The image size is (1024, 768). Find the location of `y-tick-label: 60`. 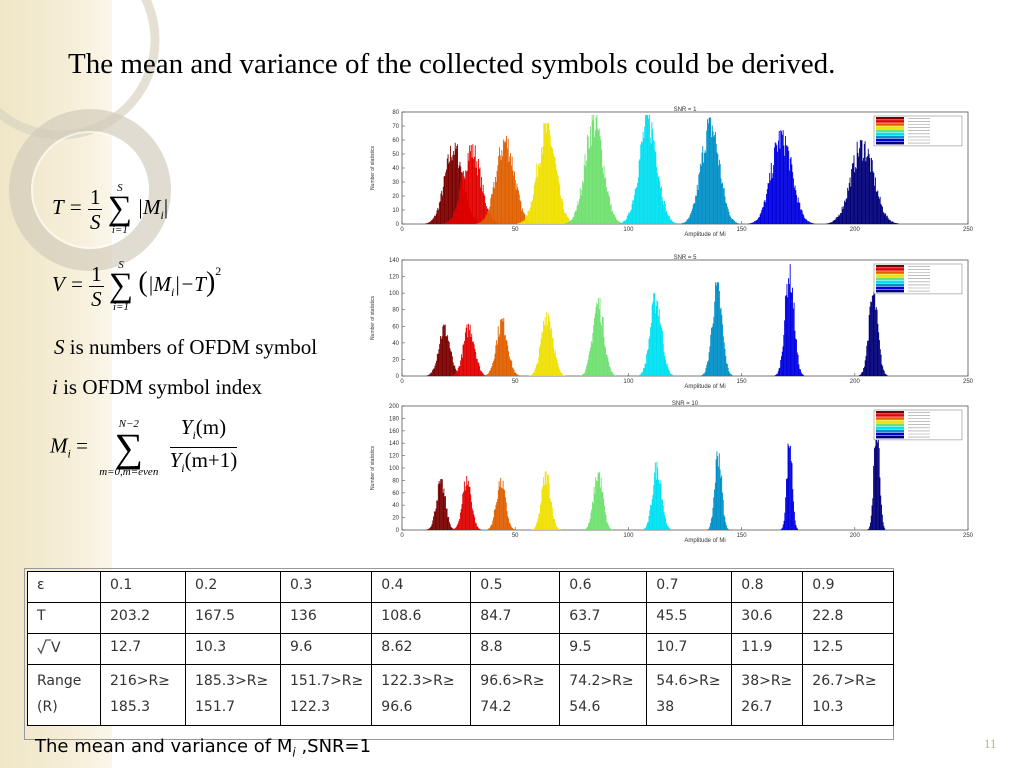

y-tick-label: 60 is located at coordinates (395, 494).